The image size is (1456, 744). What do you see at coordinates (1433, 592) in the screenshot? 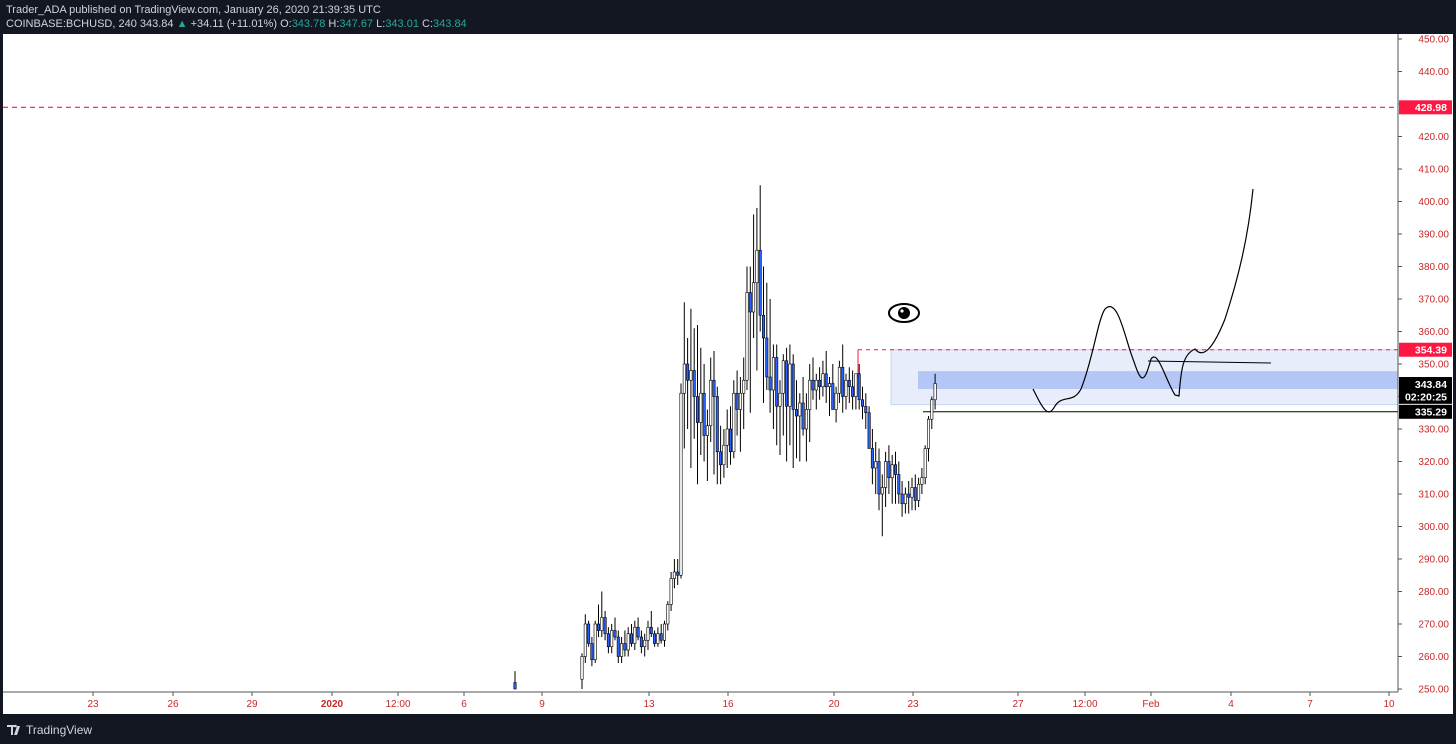
I see `price-tick-label: 280.00` at bounding box center [1433, 592].